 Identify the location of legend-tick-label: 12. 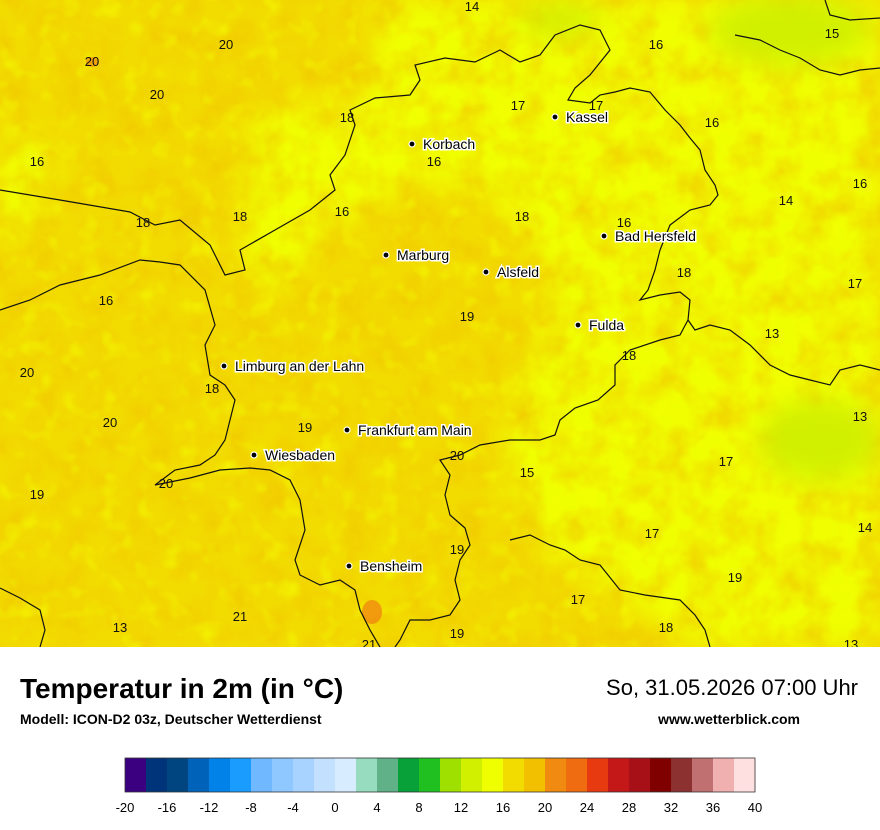
(461, 807).